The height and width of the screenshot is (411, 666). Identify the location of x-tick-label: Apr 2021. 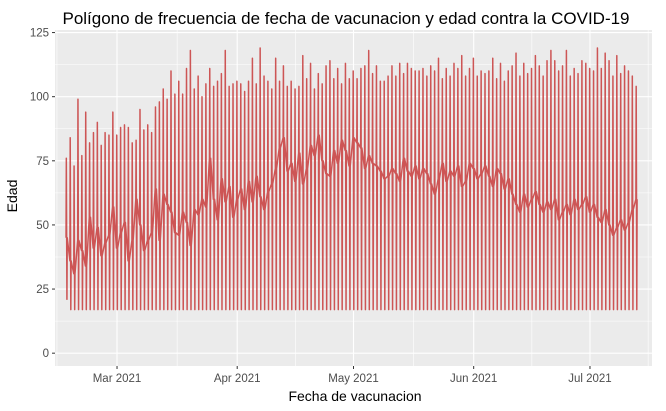
(237, 379).